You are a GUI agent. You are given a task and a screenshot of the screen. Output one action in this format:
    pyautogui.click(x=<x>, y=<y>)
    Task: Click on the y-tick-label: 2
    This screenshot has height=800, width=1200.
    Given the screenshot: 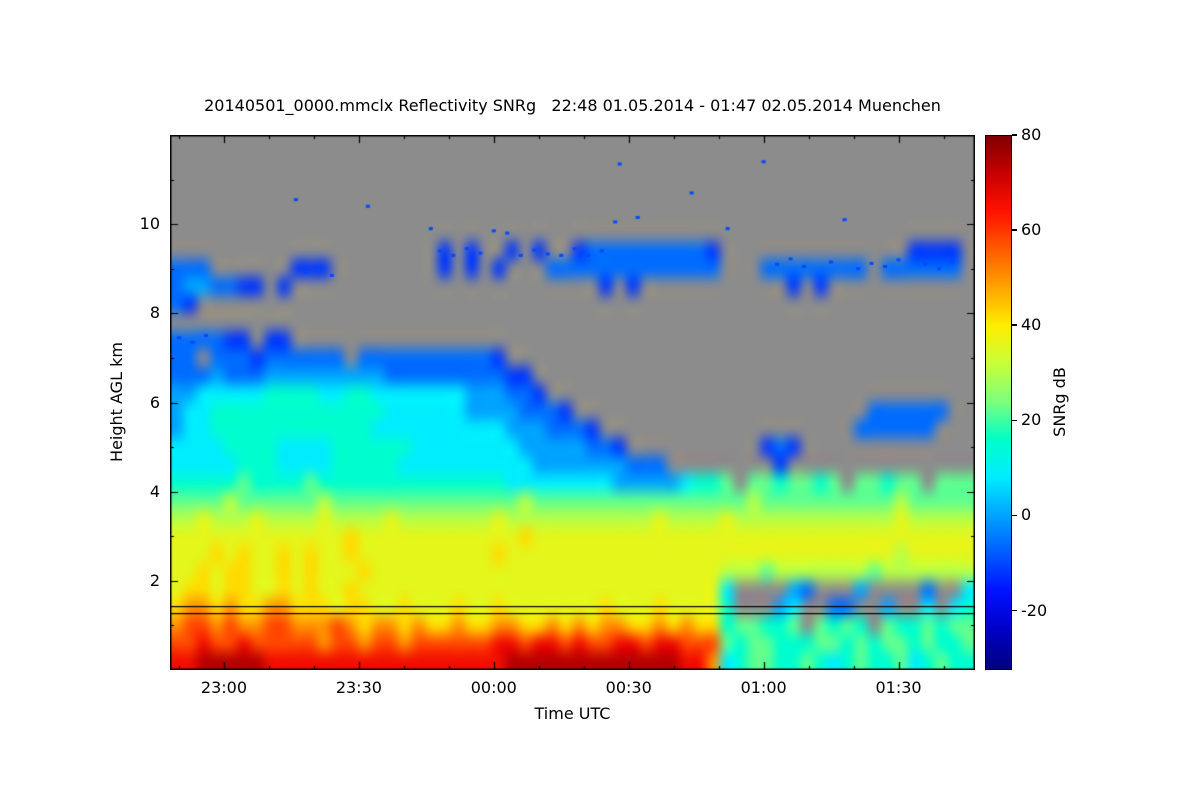 What is the action you would take?
    pyautogui.click(x=154, y=580)
    